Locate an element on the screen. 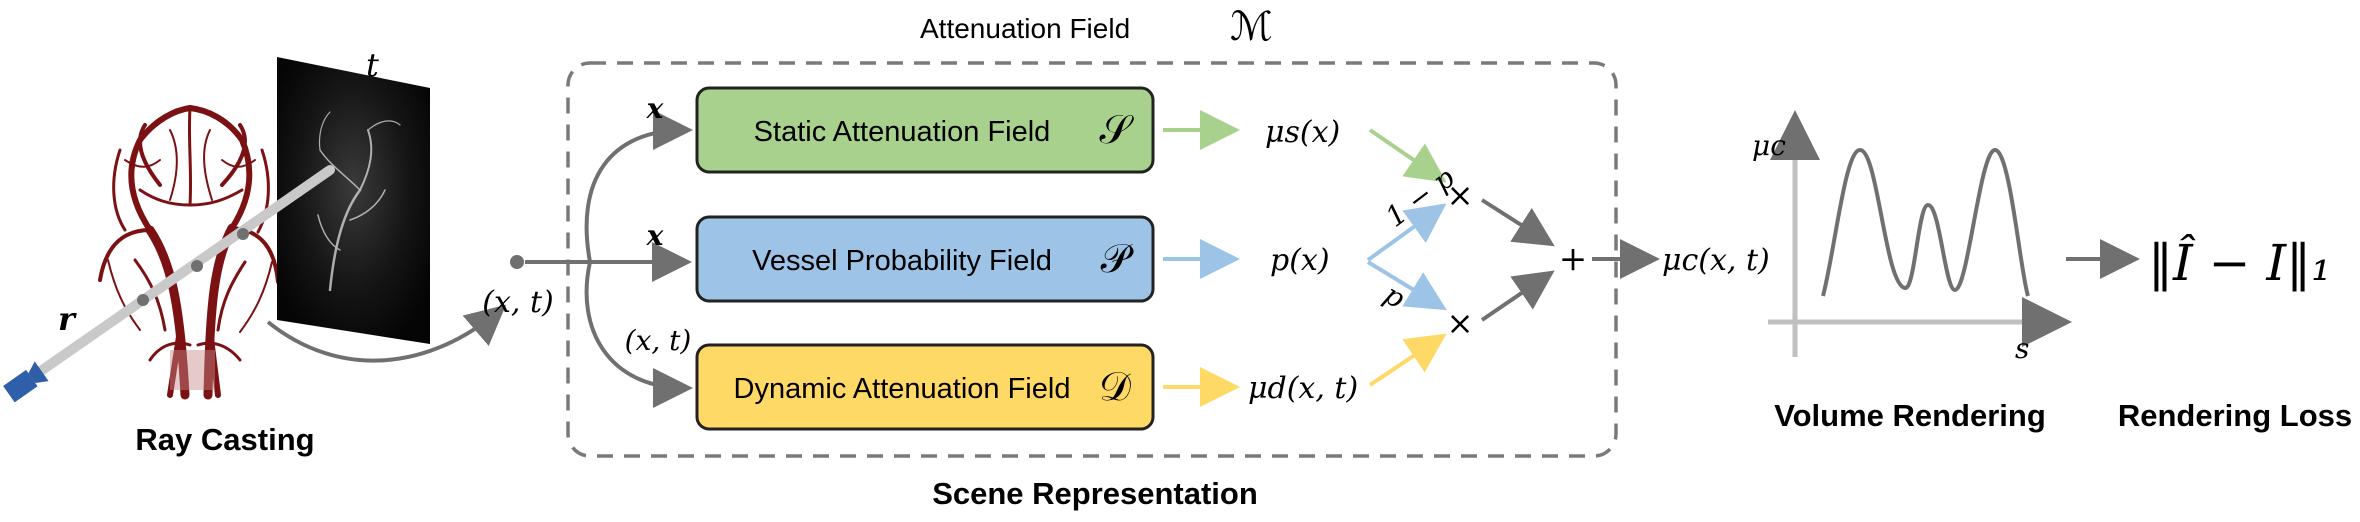  dynamic-input-arrow is located at coordinates (638, 334).